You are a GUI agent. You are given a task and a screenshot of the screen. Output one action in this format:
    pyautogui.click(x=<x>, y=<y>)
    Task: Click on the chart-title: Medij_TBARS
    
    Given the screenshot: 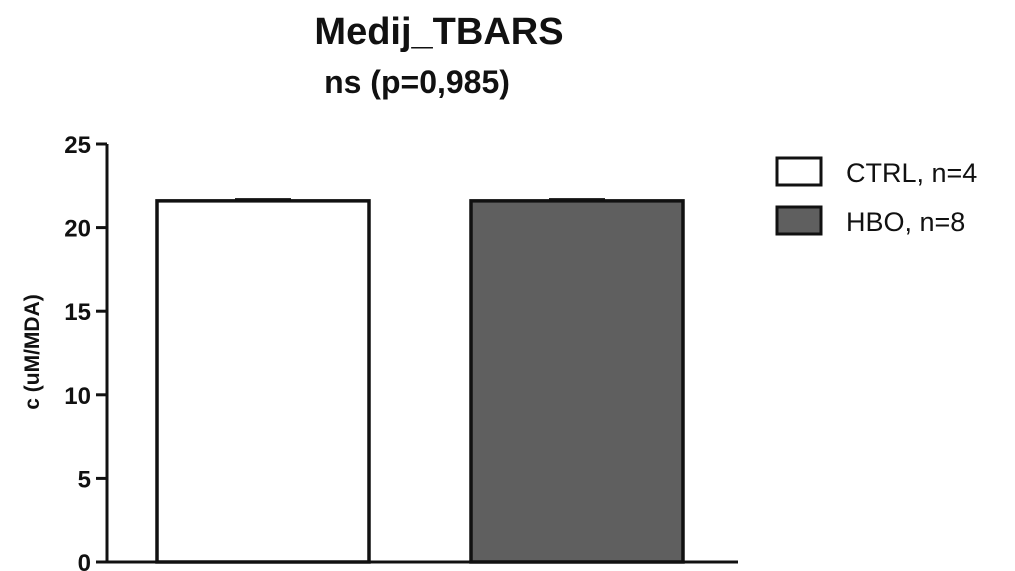 What is the action you would take?
    pyautogui.click(x=438, y=32)
    